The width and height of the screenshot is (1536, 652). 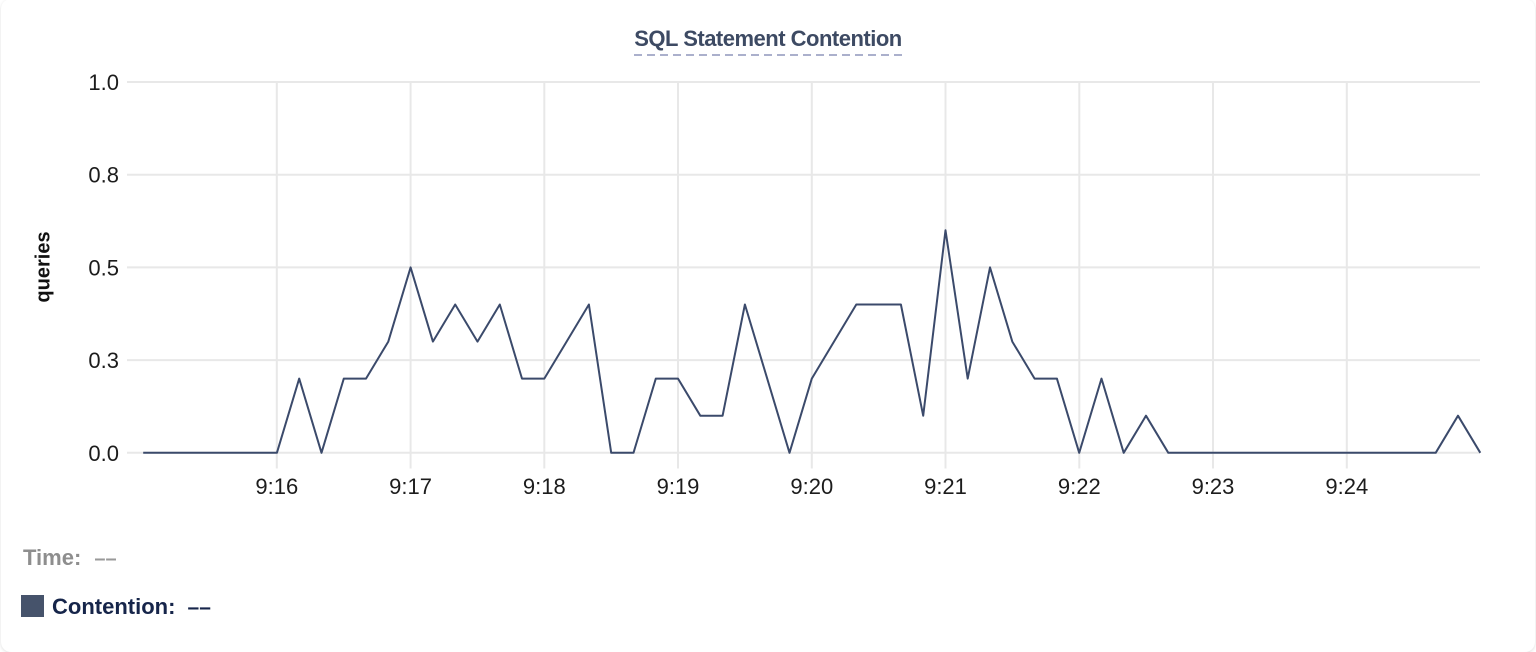 What do you see at coordinates (103, 175) in the screenshot?
I see `svg-text: 0.8` at bounding box center [103, 175].